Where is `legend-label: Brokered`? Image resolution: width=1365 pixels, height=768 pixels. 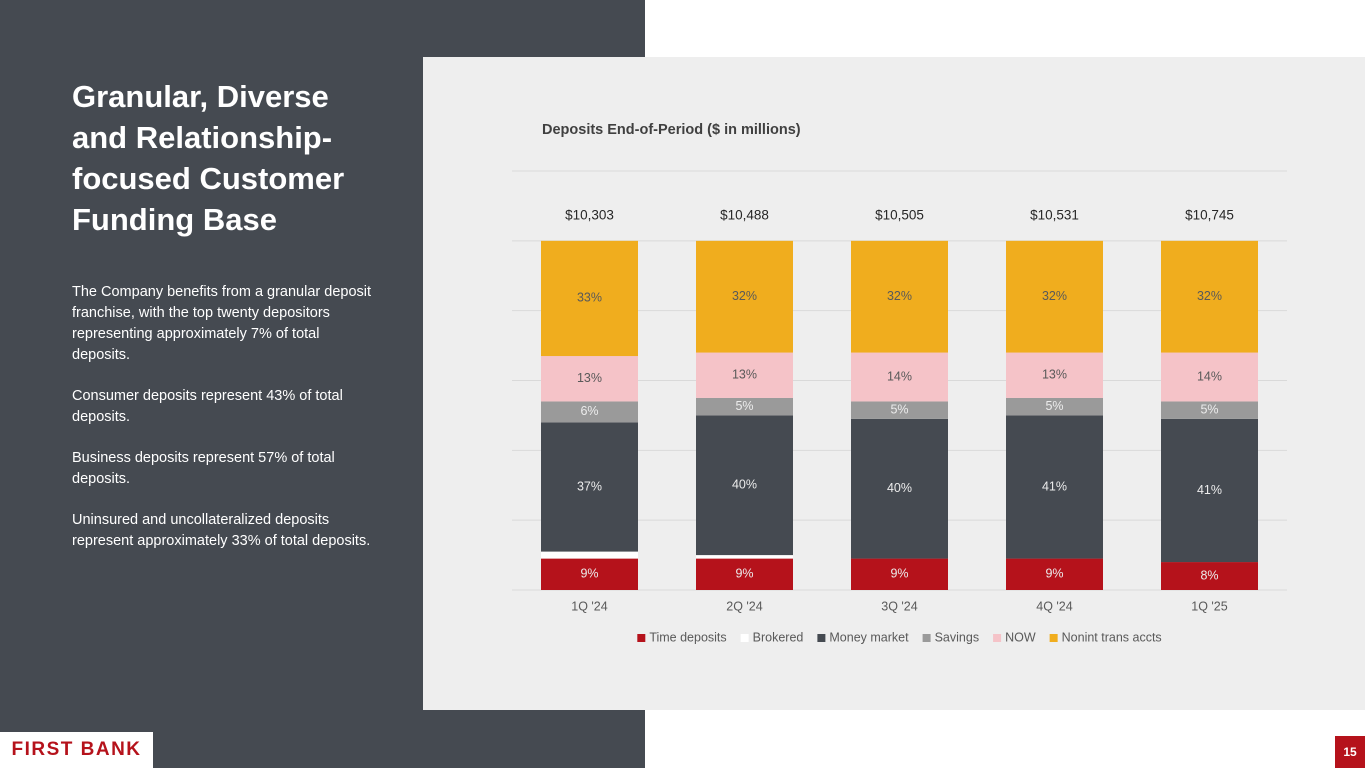
legend-label: Brokered is located at coordinates (778, 637).